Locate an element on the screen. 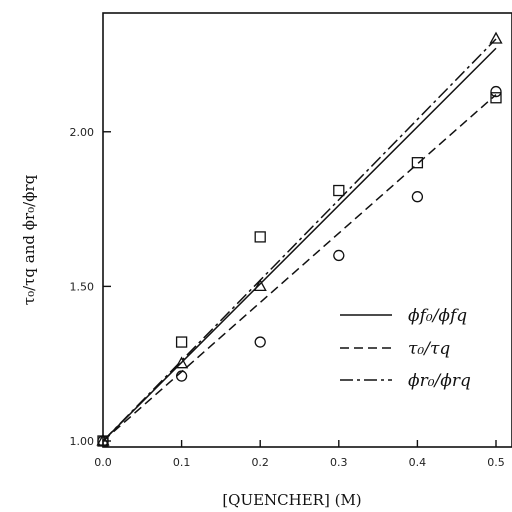 This screenshot has height=512, width=512. legend: ϕf₀/ϕfq τ₀/τq ϕr₀/ϕrq is located at coordinates (405, 348).